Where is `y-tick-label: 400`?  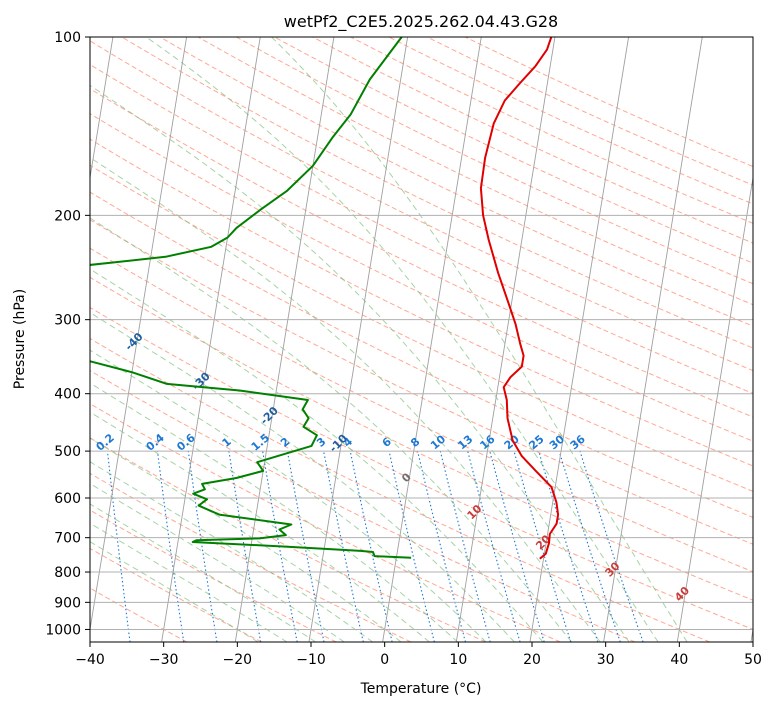
y-tick-label: 400 is located at coordinates (67, 395).